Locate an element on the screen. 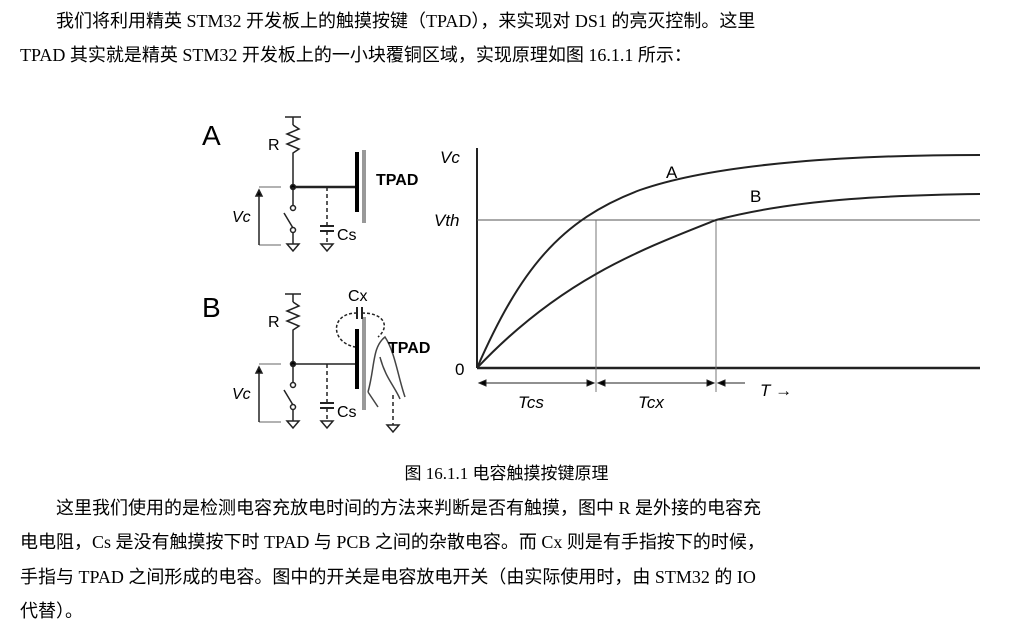 This screenshot has width=1013, height=636. svg-text: Tcx is located at coordinates (651, 402).